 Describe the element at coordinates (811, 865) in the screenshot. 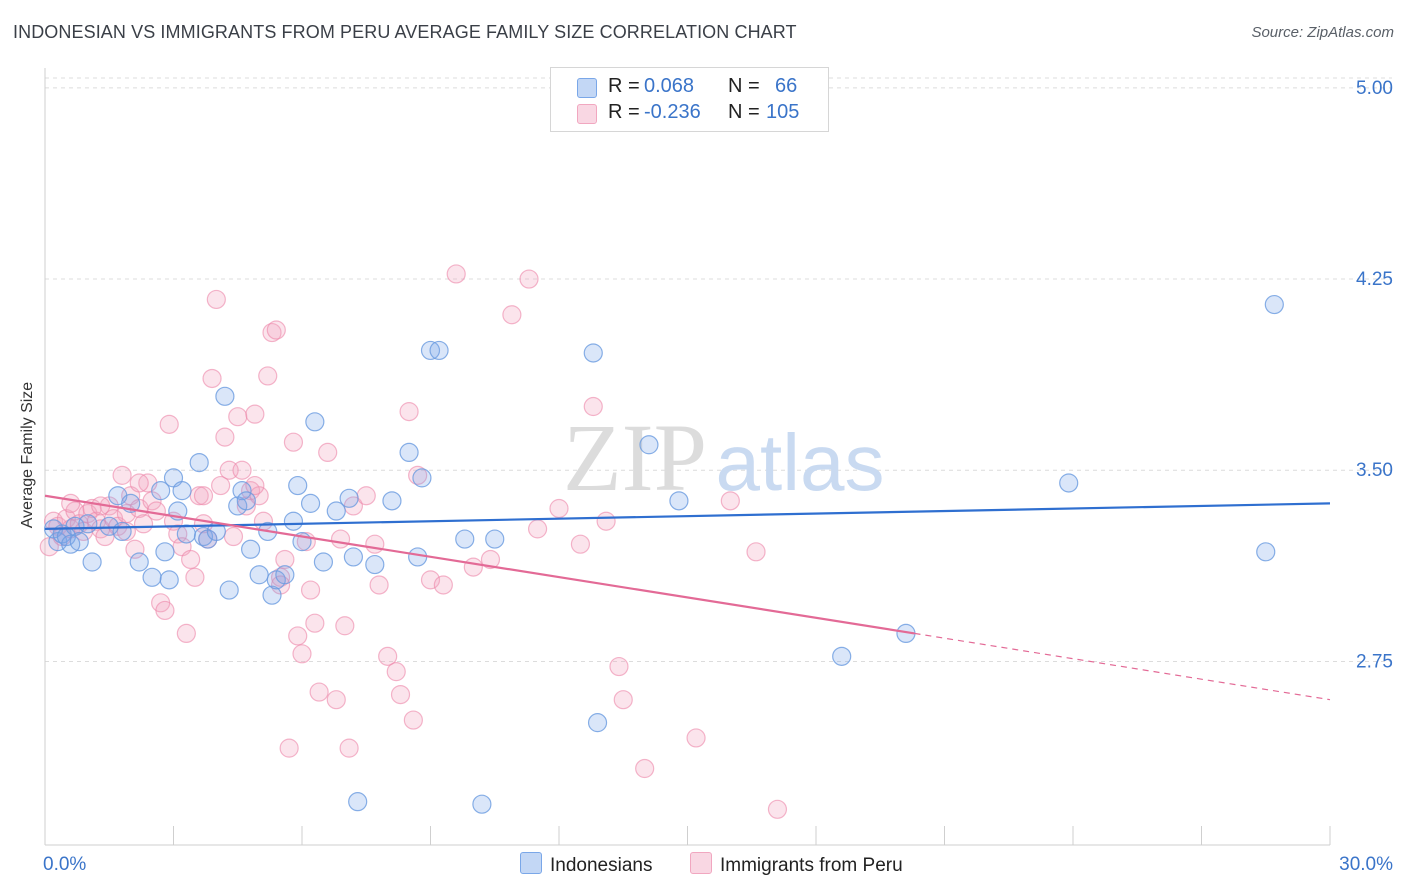

I see `legend-label-peru: Immigrants from Peru` at that location.